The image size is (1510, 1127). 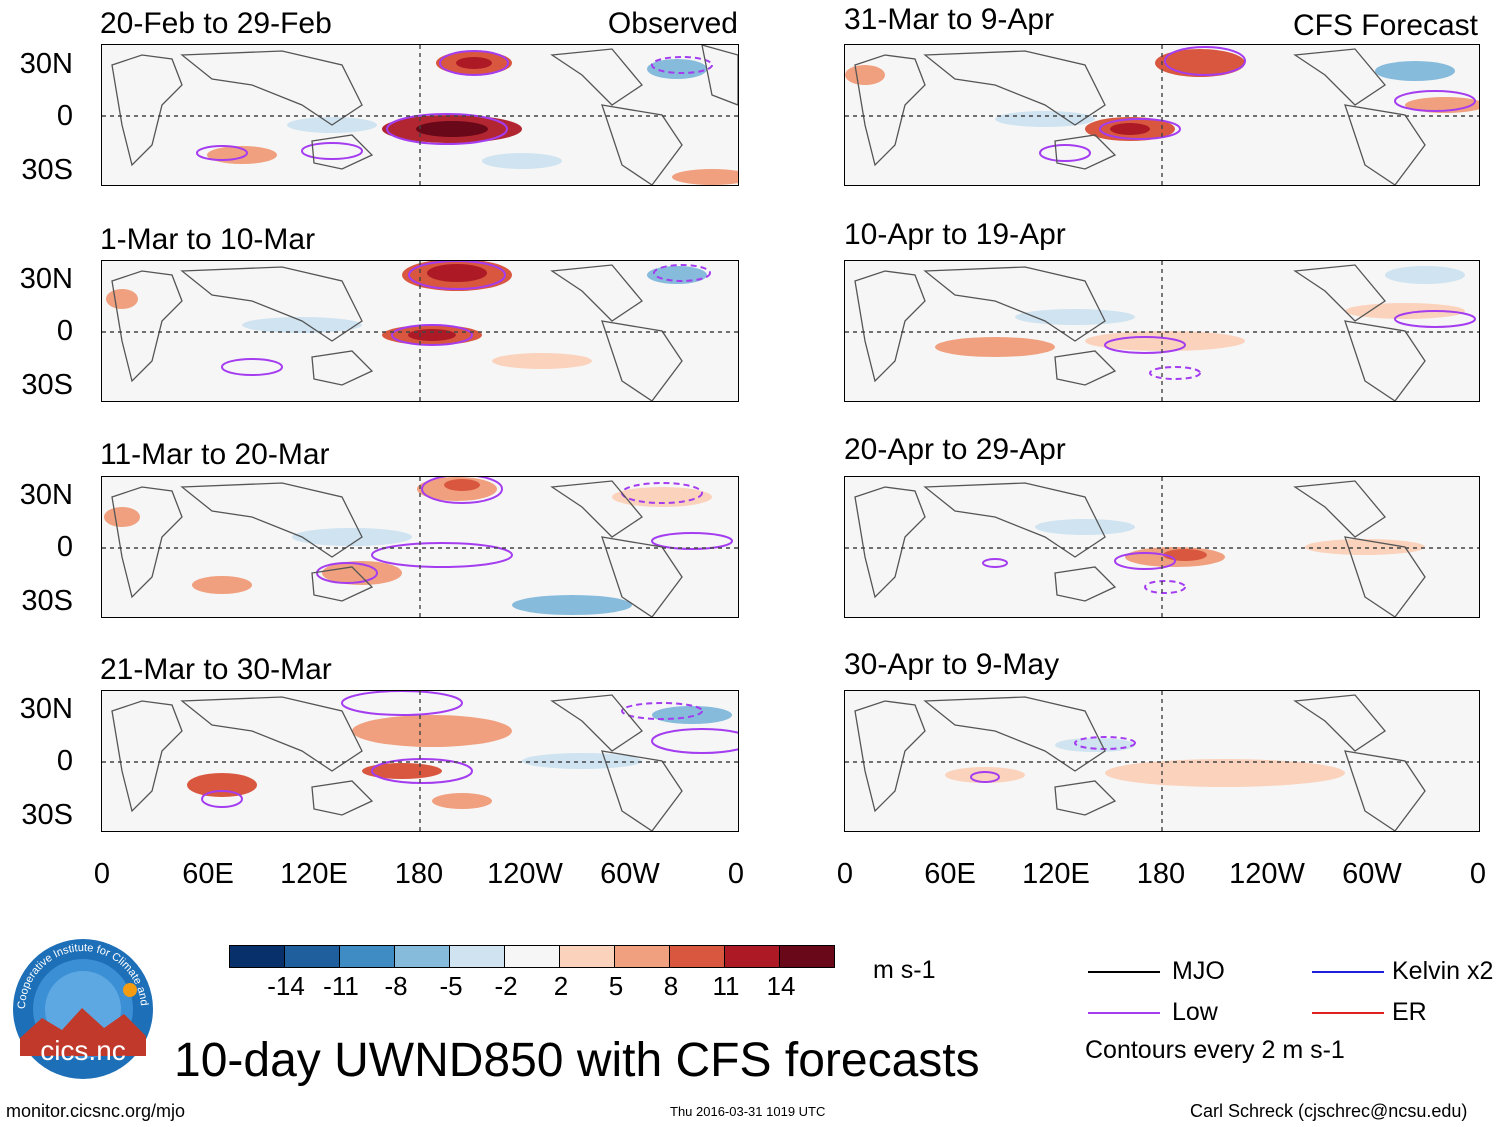 What do you see at coordinates (96, 1111) in the screenshot?
I see `footer-url: monitor.cicsnc.org/mjo` at bounding box center [96, 1111].